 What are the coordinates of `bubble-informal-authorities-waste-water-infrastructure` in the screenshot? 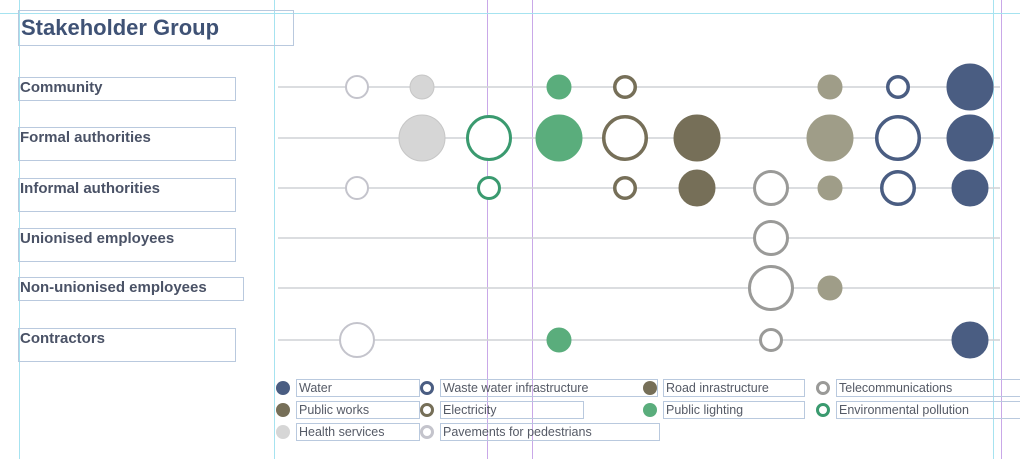 It's located at (898, 188).